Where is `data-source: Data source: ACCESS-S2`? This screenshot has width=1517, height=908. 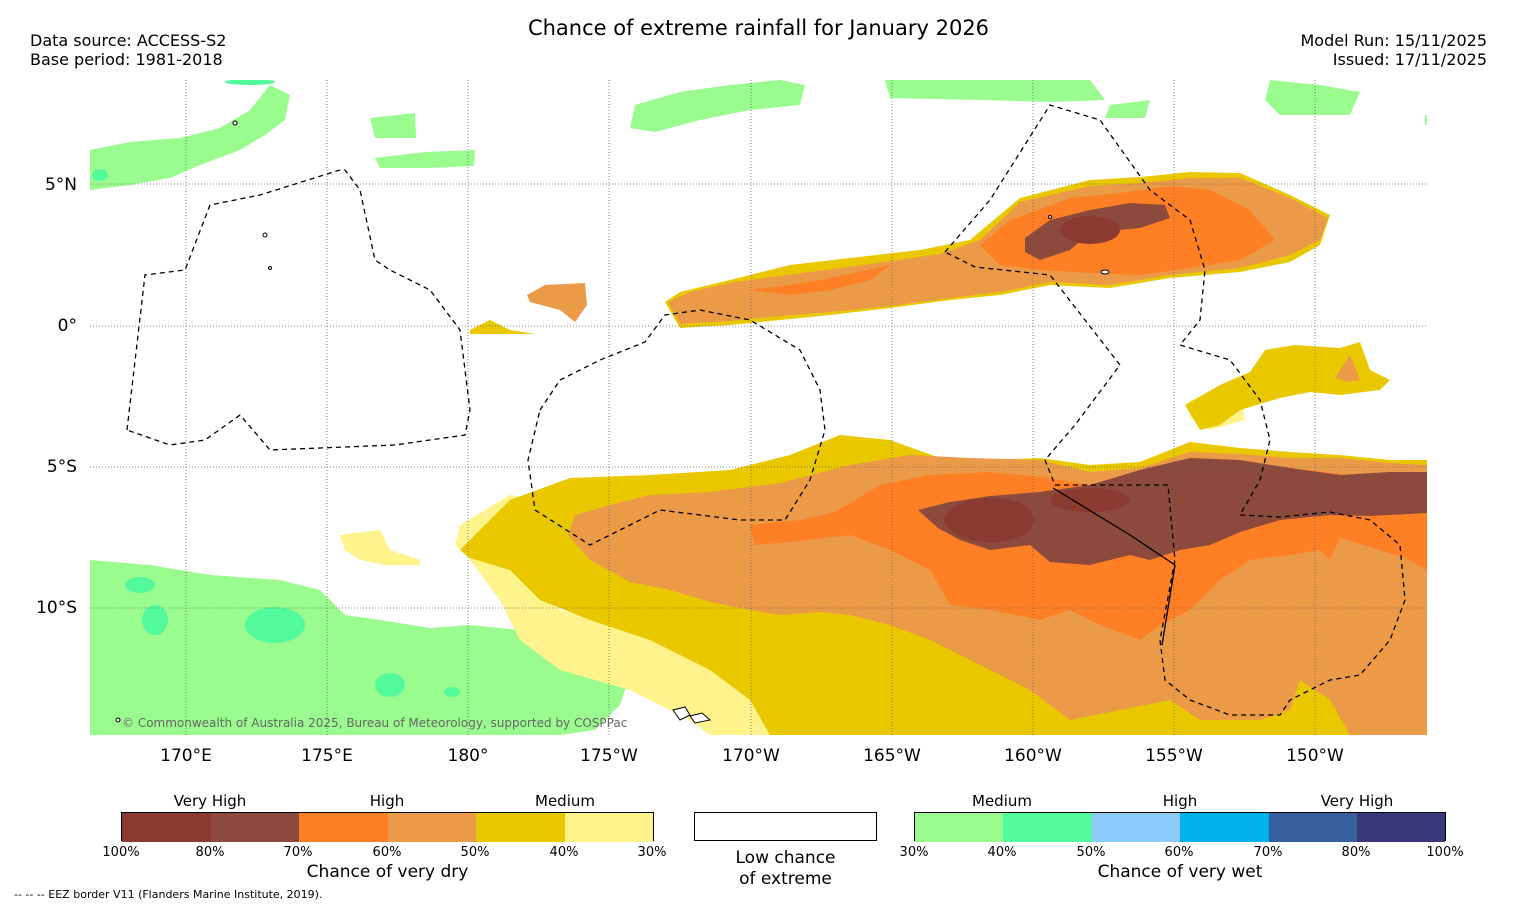
data-source: Data source: ACCESS-S2 is located at coordinates (128, 40).